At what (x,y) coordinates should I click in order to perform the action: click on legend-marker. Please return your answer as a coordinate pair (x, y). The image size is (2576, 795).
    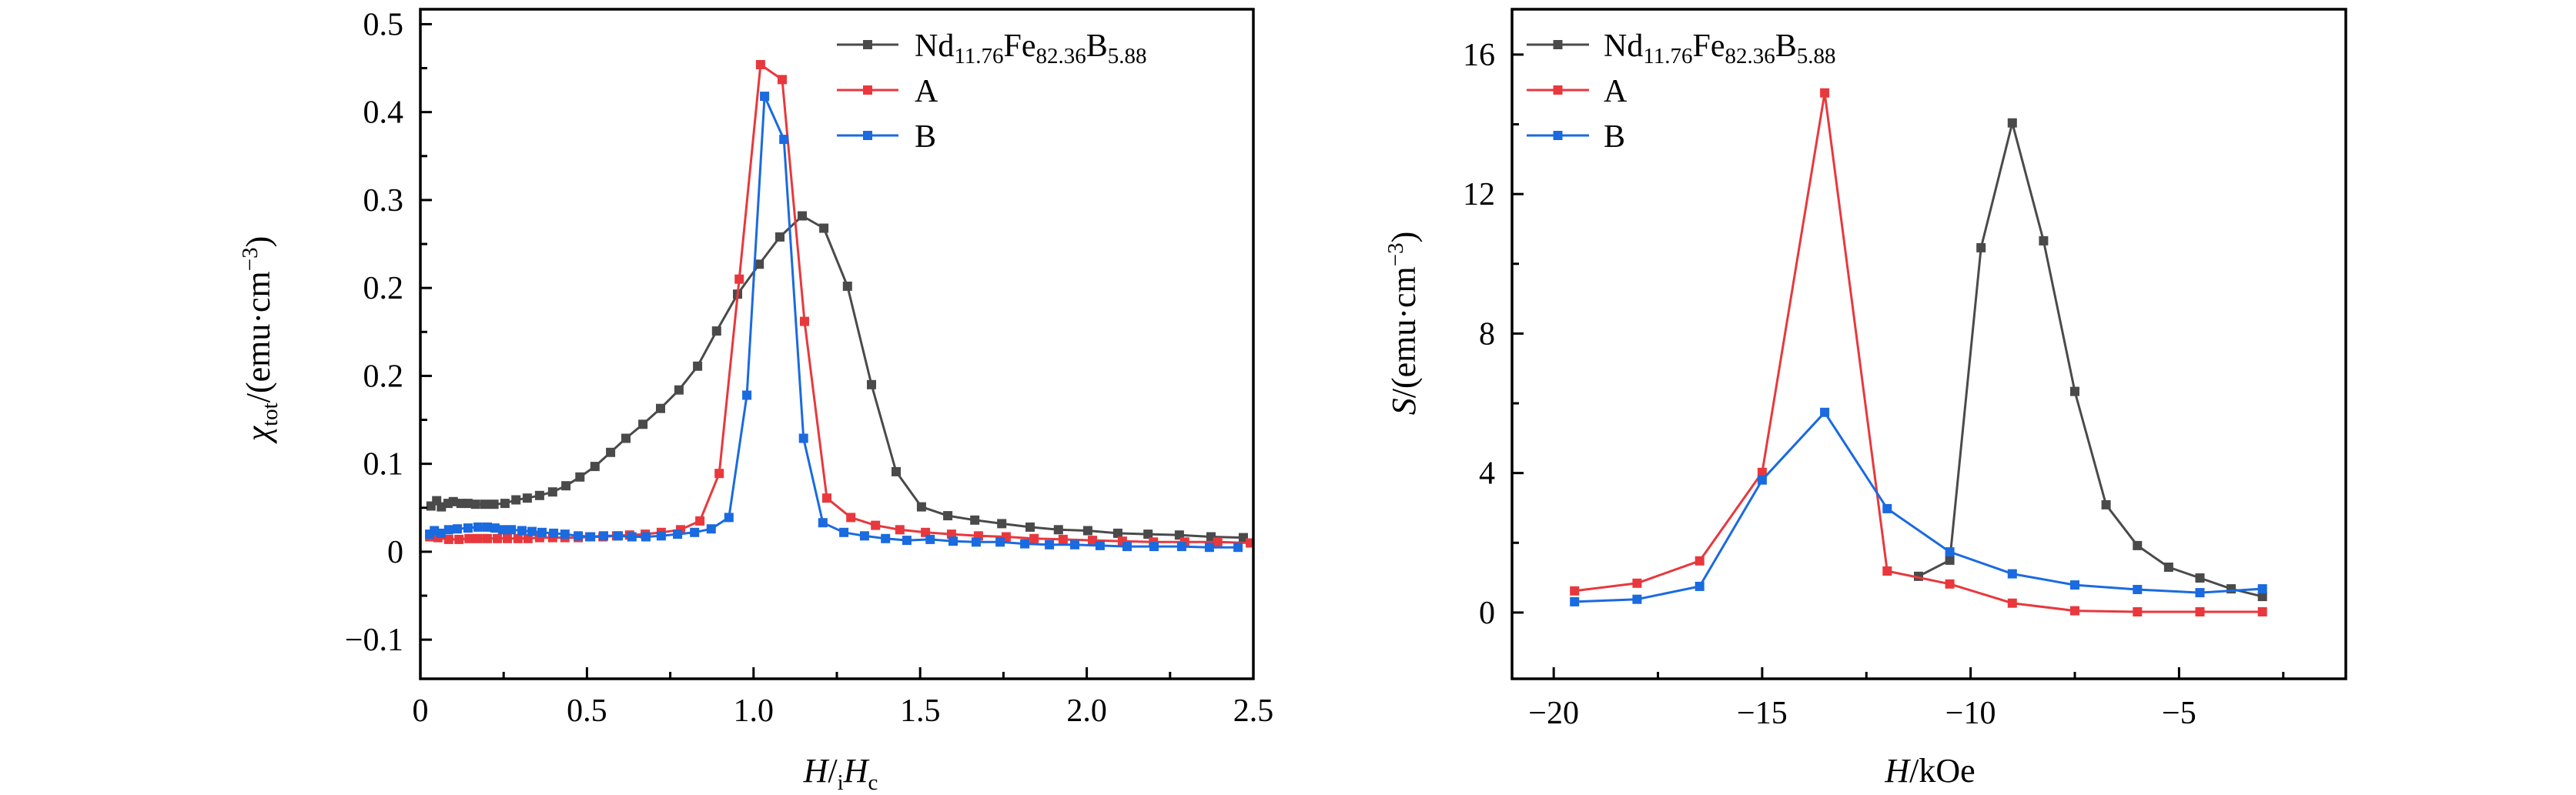
    Looking at the image, I should click on (868, 44).